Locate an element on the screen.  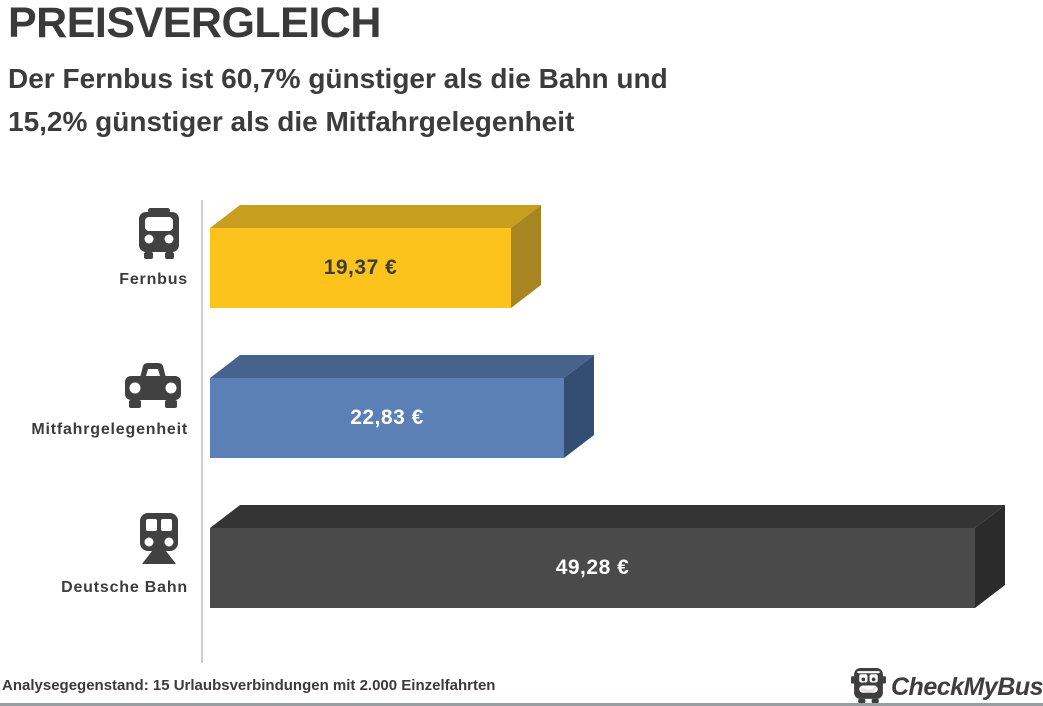
bar-front-face: 22,83 € is located at coordinates (387, 418).